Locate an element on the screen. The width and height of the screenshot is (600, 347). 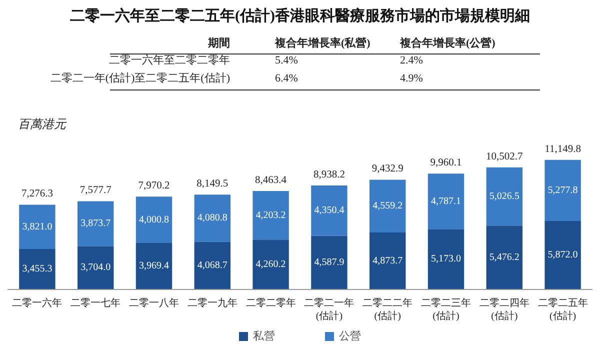
data-label: 4,559.2 is located at coordinates (387, 206).